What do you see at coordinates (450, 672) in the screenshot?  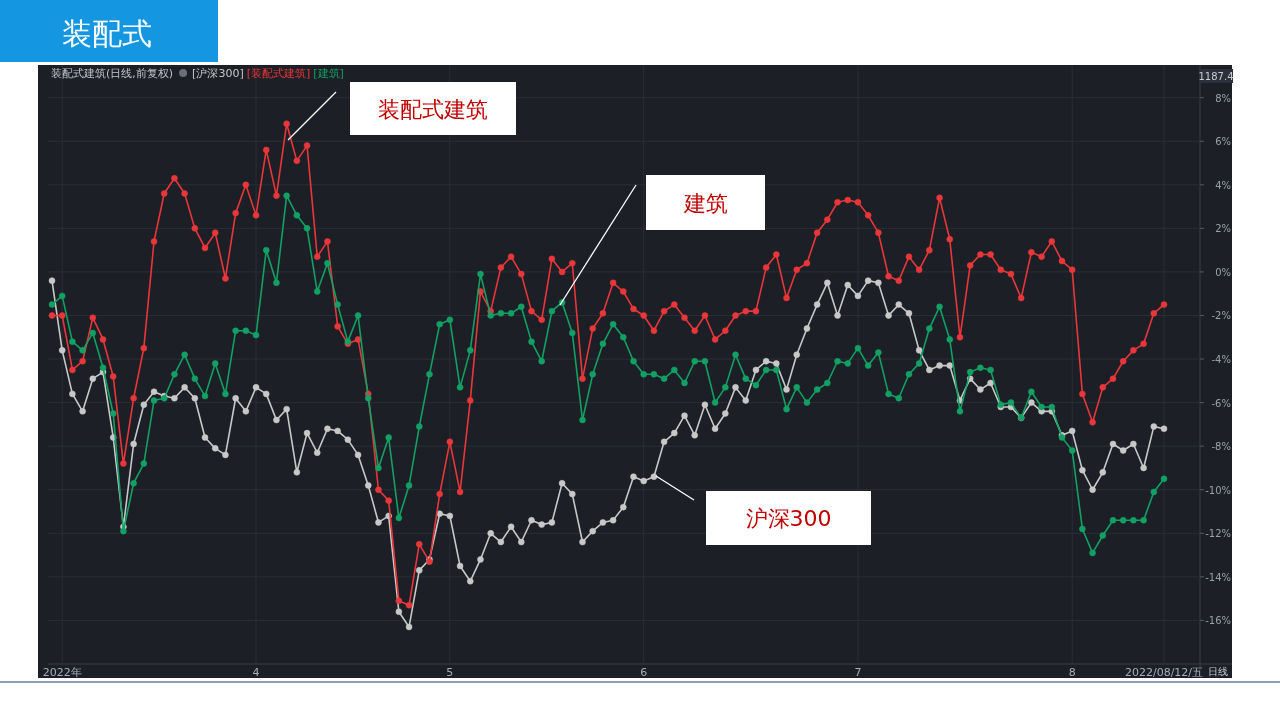 I see `x-tick-label: 5` at bounding box center [450, 672].